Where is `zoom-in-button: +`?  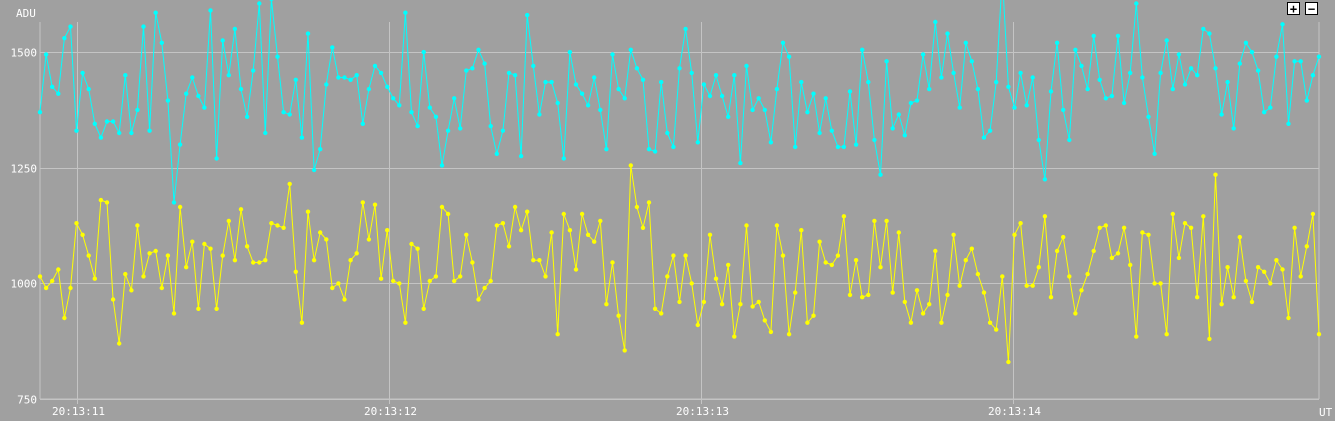
zoom-in-button: + is located at coordinates (1293, 8).